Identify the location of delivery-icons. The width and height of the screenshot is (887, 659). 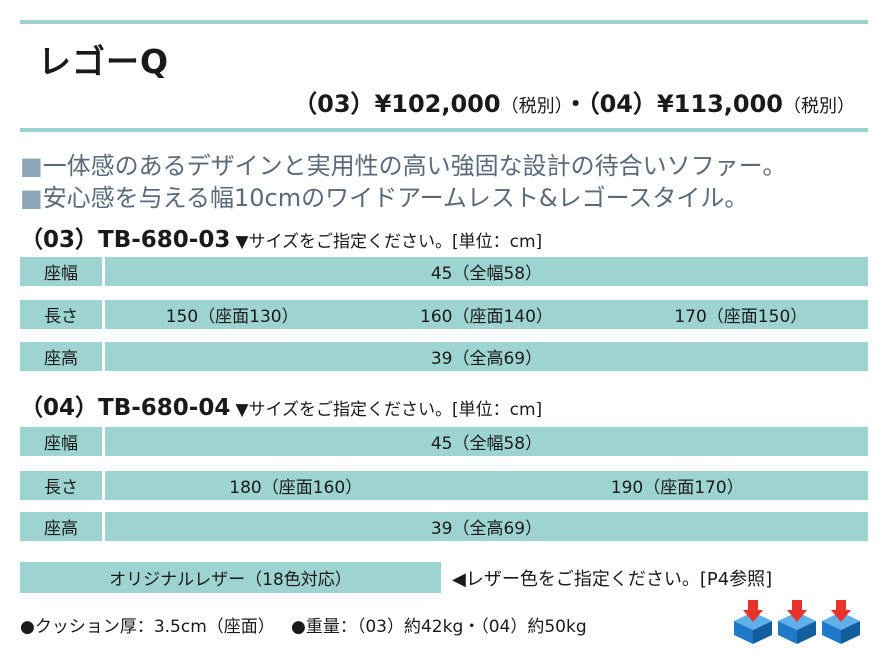
(797, 622).